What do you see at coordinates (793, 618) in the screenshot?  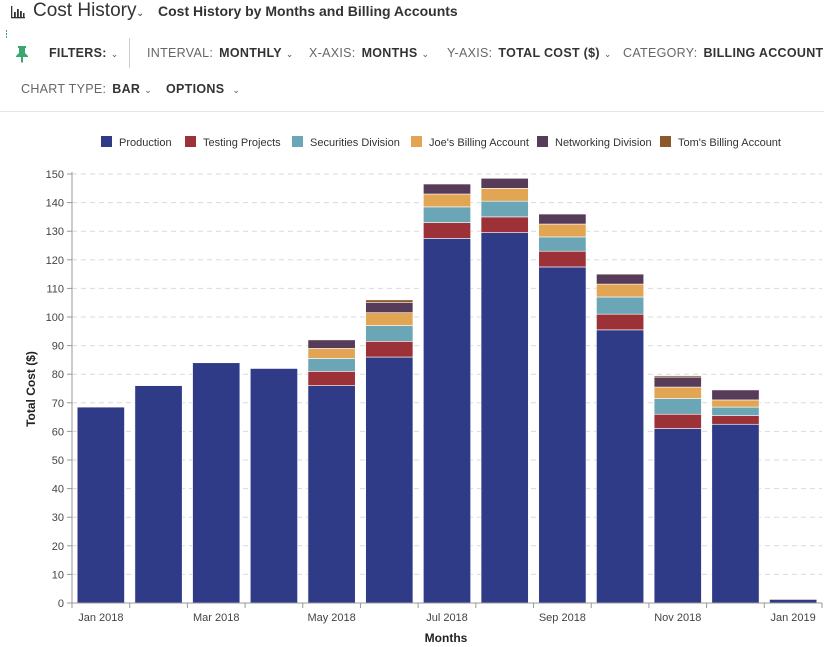 I see `x-tick-label: Jan 2019` at bounding box center [793, 618].